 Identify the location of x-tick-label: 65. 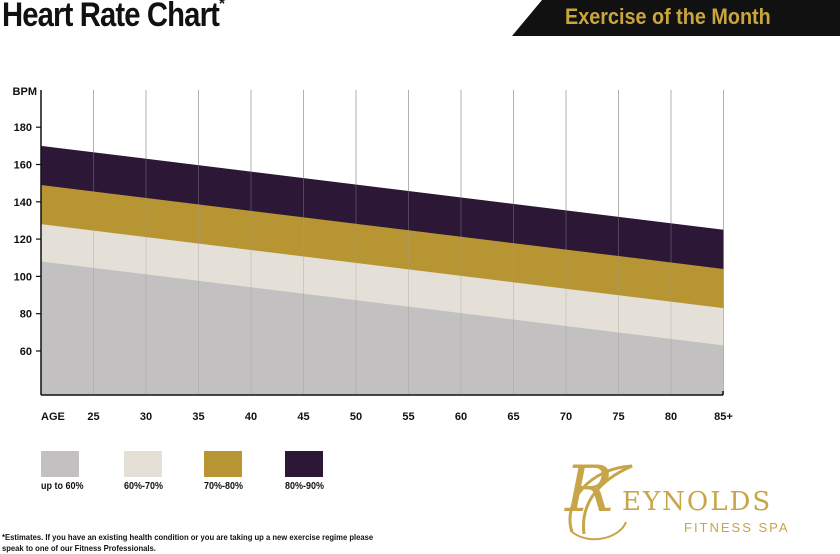
(513, 417).